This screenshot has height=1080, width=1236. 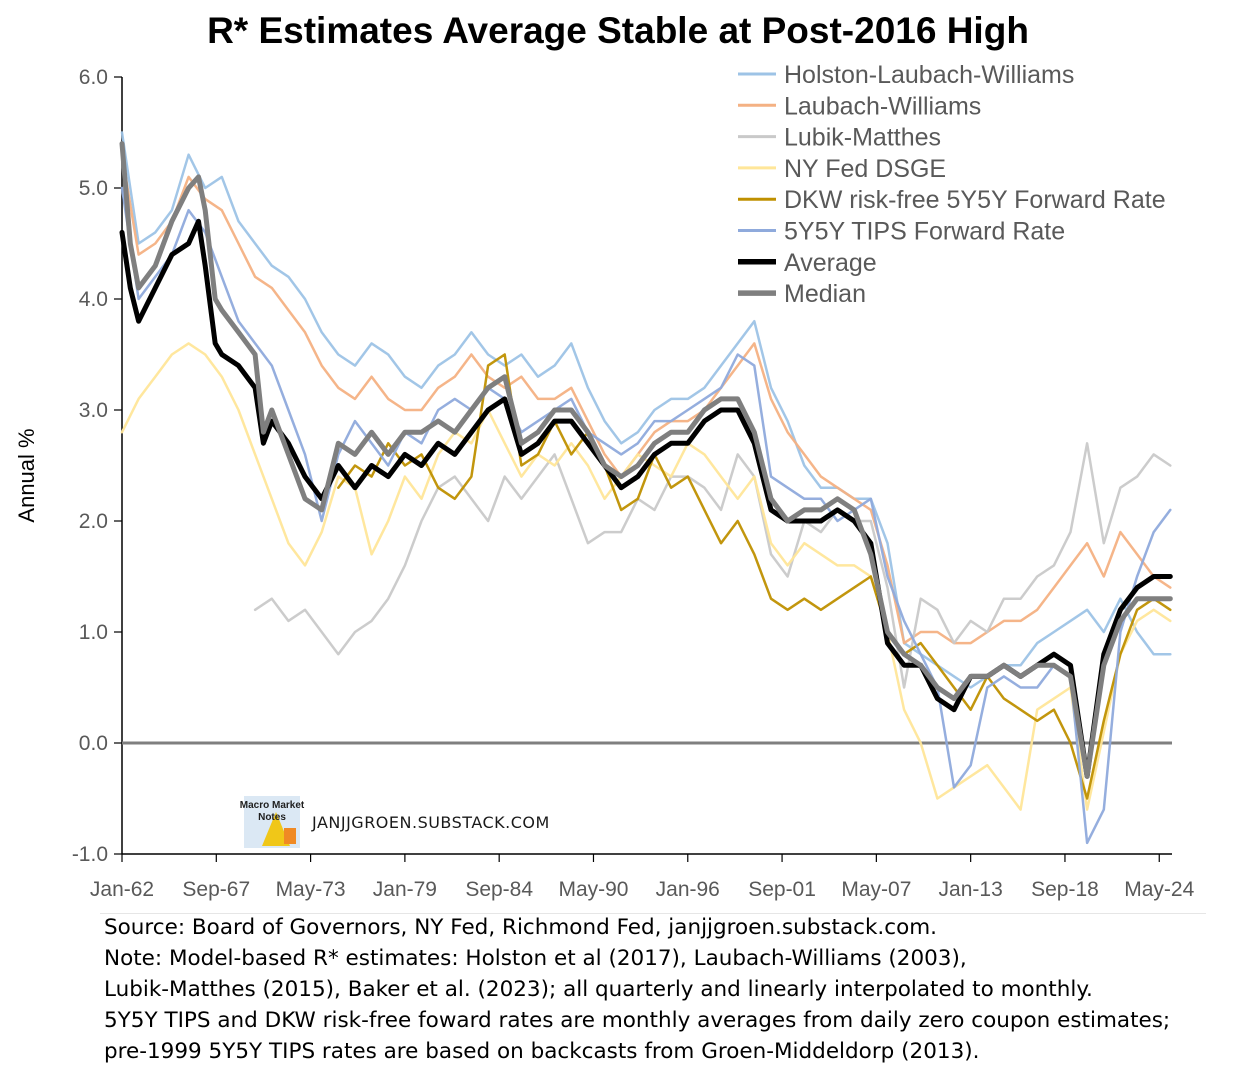 What do you see at coordinates (276, 829) in the screenshot?
I see `logo-shape` at bounding box center [276, 829].